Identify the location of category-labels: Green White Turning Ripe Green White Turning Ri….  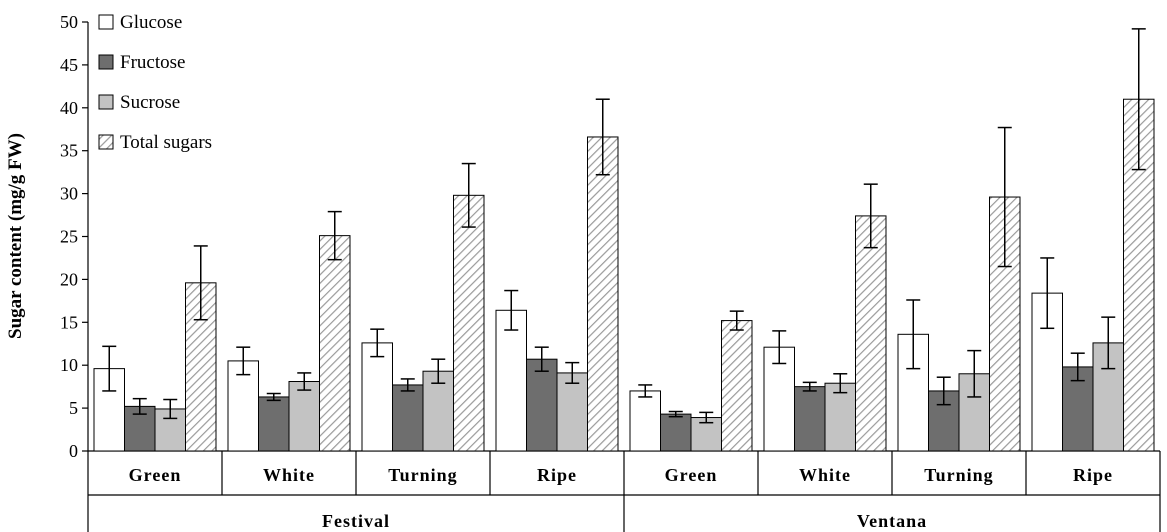
(621, 498).